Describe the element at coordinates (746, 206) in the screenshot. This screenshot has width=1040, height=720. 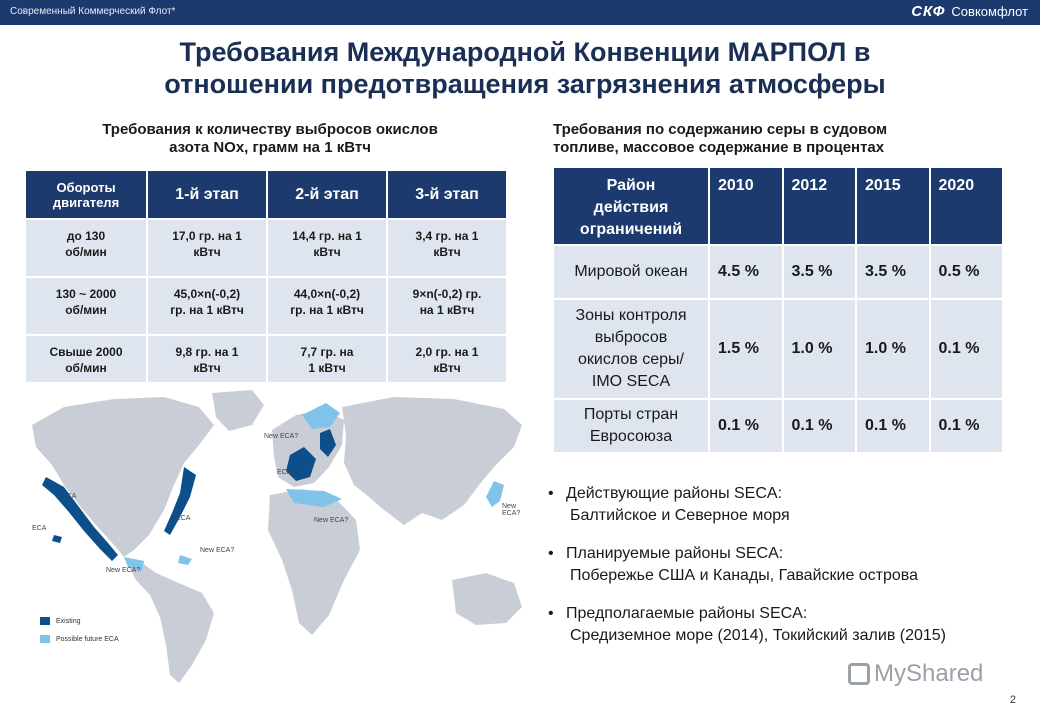
I see `header-cell: 2010` at that location.